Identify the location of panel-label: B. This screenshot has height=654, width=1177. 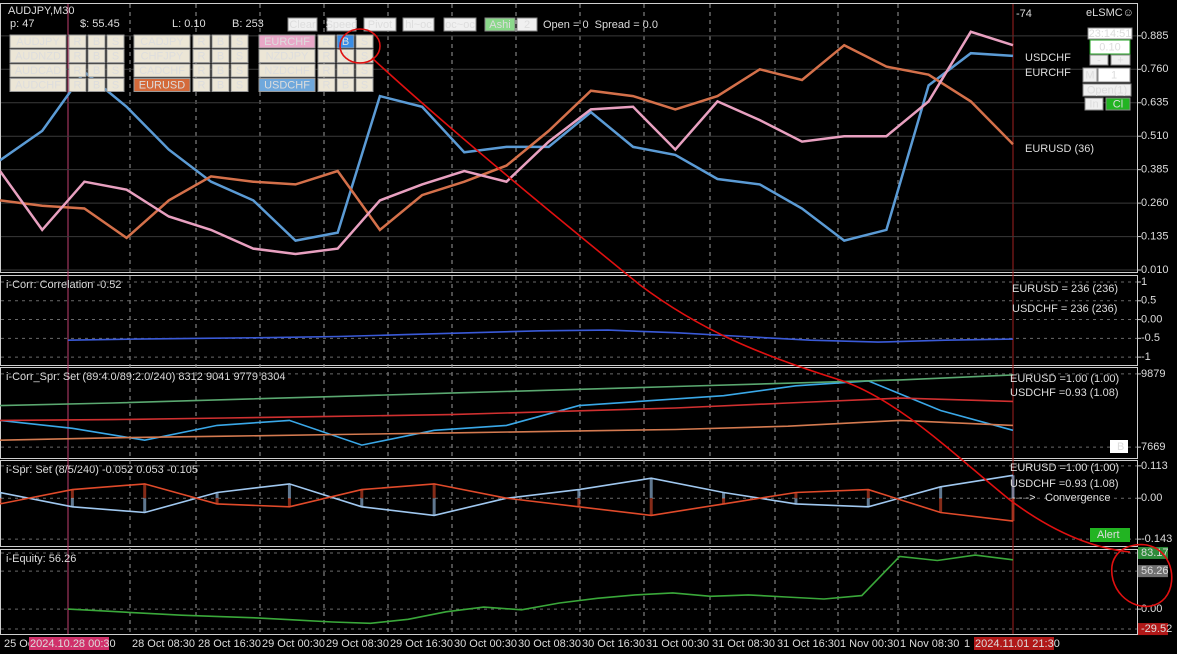
(1120, 447).